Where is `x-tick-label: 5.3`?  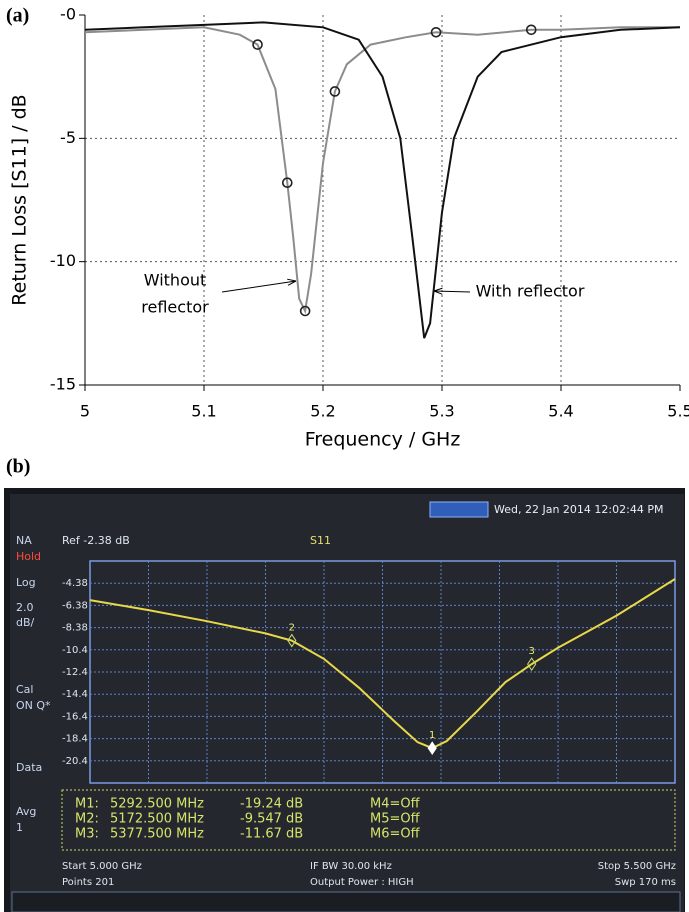 x-tick-label: 5.3 is located at coordinates (441, 411).